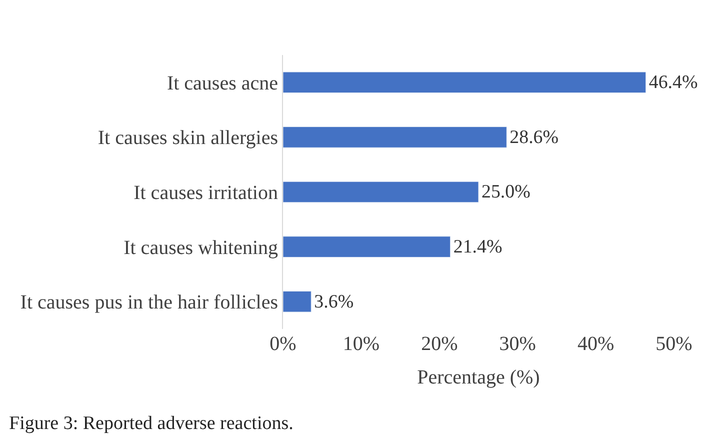 Image resolution: width=704 pixels, height=439 pixels. I want to click on data-label: 3.6%, so click(334, 301).